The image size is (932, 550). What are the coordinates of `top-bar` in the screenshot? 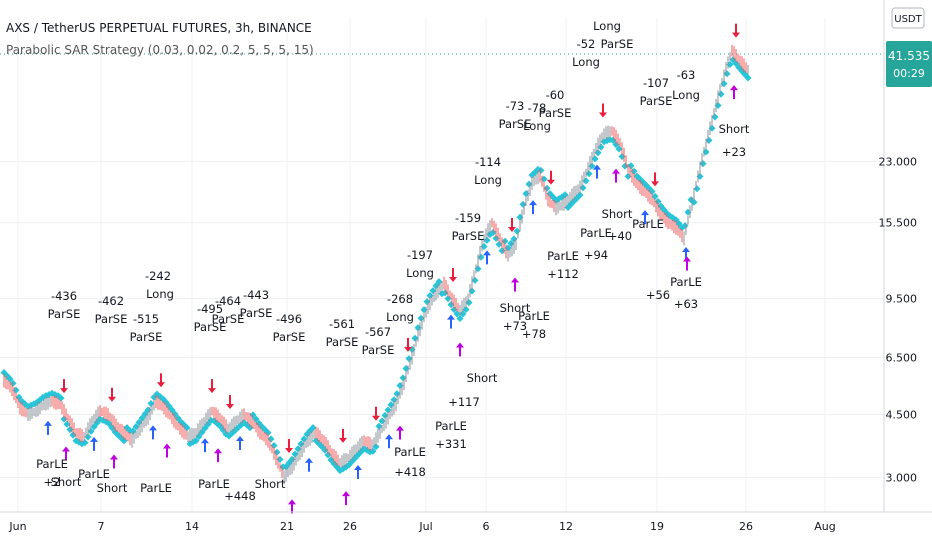 It's located at (466, 9).